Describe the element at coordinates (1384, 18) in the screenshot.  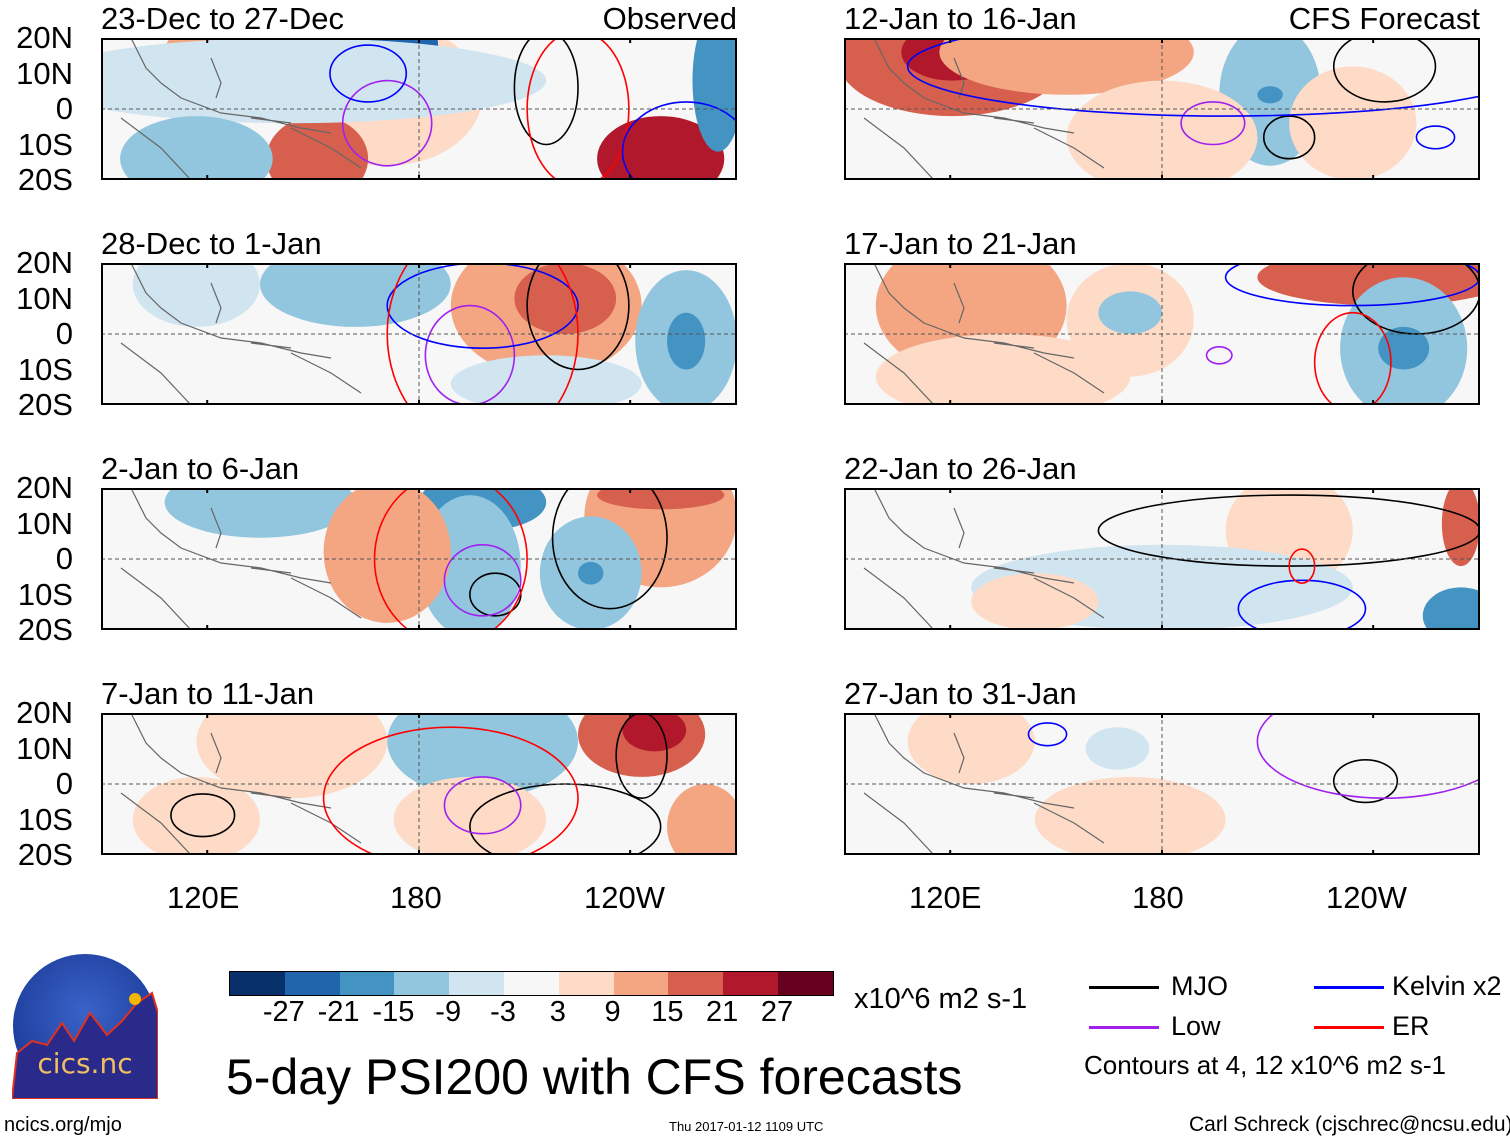
I see `panel-tag: CFS Forecast` at that location.